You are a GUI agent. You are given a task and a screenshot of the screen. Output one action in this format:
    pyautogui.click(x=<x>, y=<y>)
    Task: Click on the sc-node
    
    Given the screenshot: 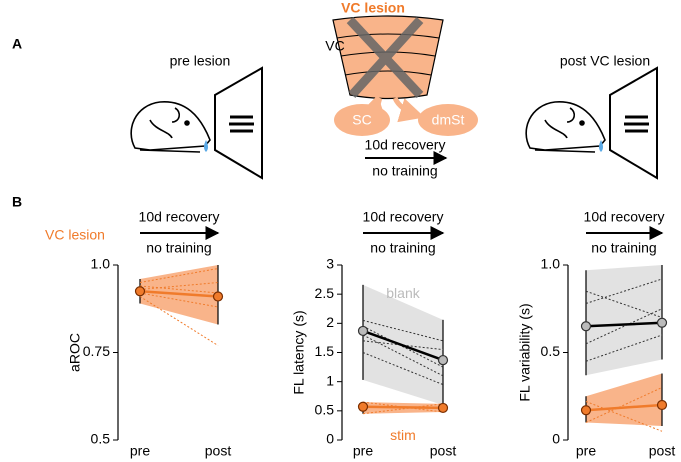 What is the action you would take?
    pyautogui.click(x=362, y=120)
    